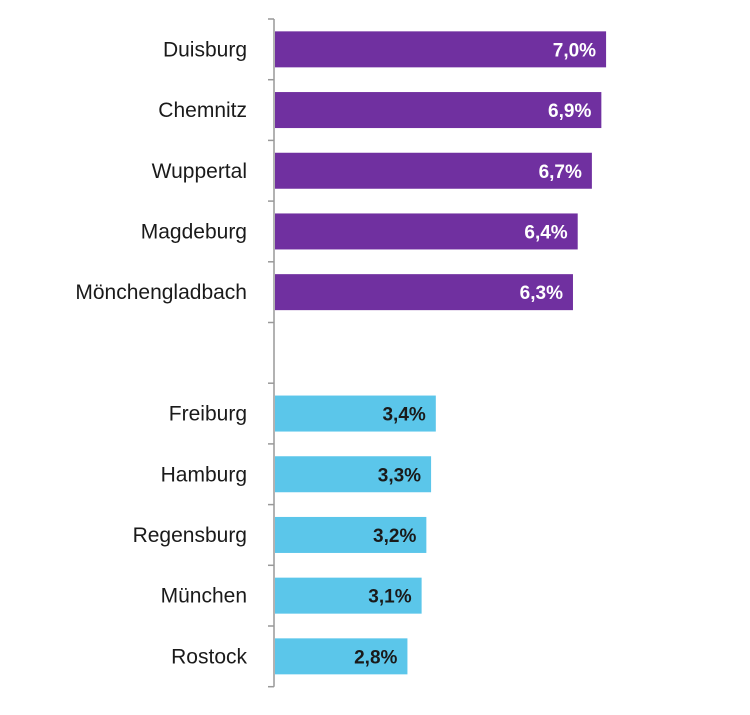  Describe the element at coordinates (545, 232) in the screenshot. I see `data-label: 6,4%` at that location.